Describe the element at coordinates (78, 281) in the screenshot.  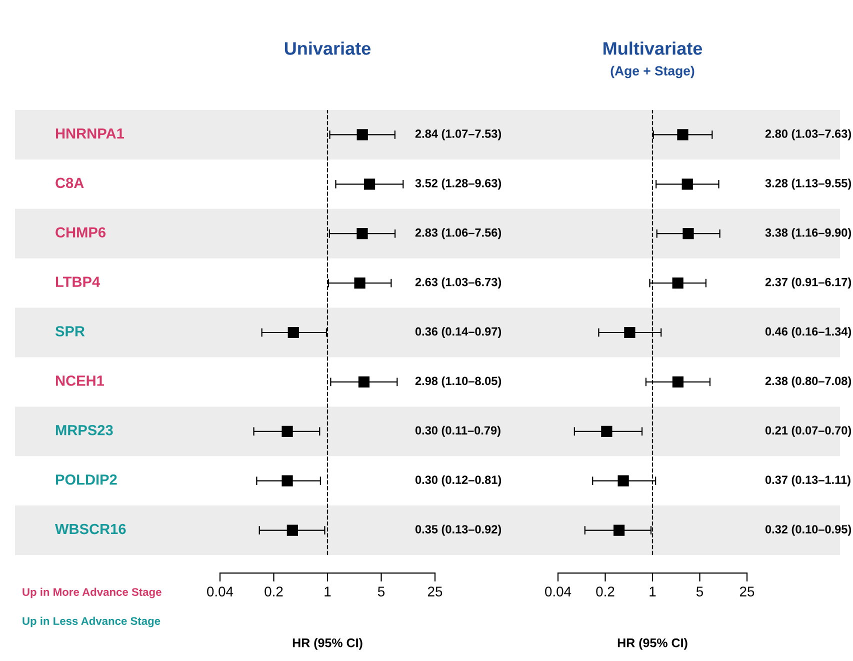
I see `y-tick-label: LTBP4` at that location.